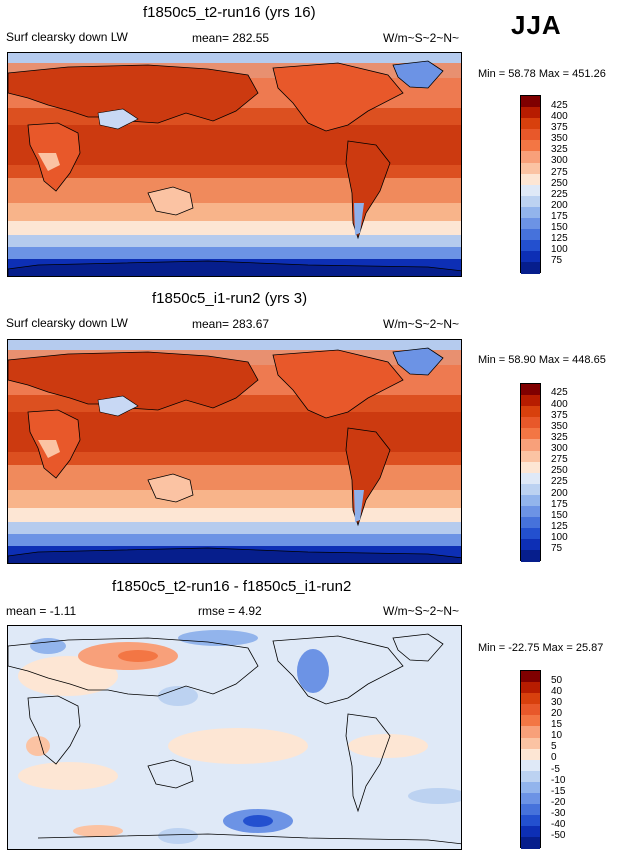  What do you see at coordinates (559, 481) in the screenshot?
I see `panel2-colorbar-tick: 225` at bounding box center [559, 481].